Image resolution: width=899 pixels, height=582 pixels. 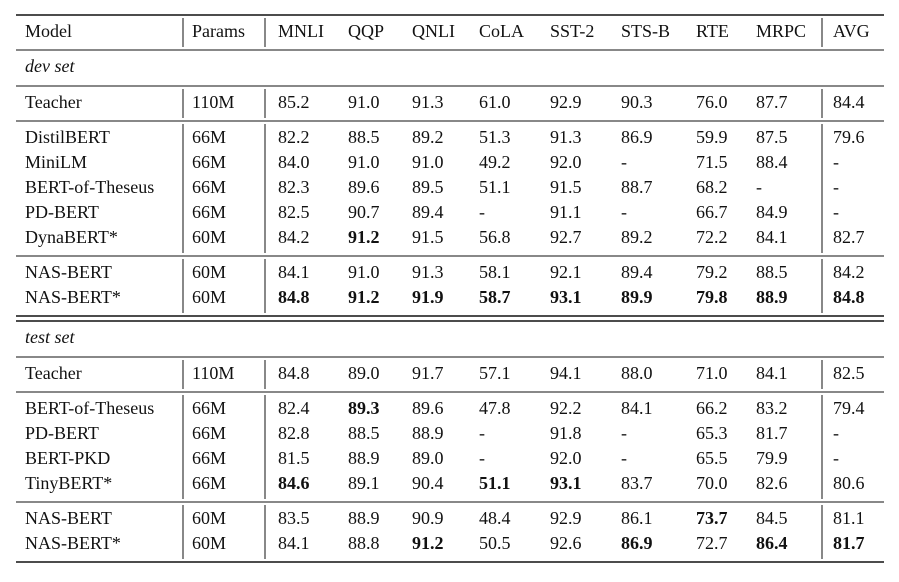 What do you see at coordinates (495, 272) in the screenshot?
I see `cell: 58.1` at bounding box center [495, 272].